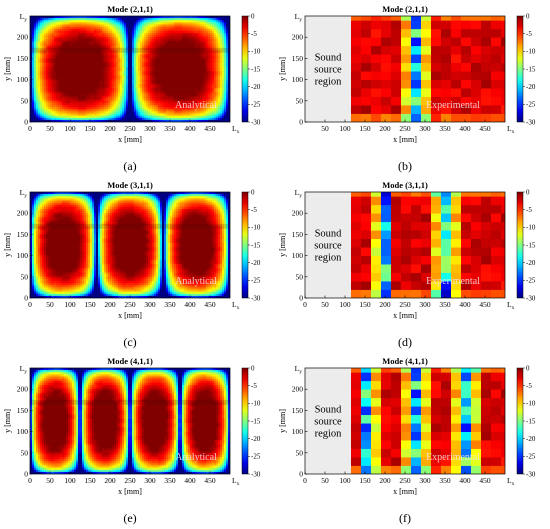 This screenshot has width=550, height=529. I want to click on watermark-label: Experimental, so click(453, 281).